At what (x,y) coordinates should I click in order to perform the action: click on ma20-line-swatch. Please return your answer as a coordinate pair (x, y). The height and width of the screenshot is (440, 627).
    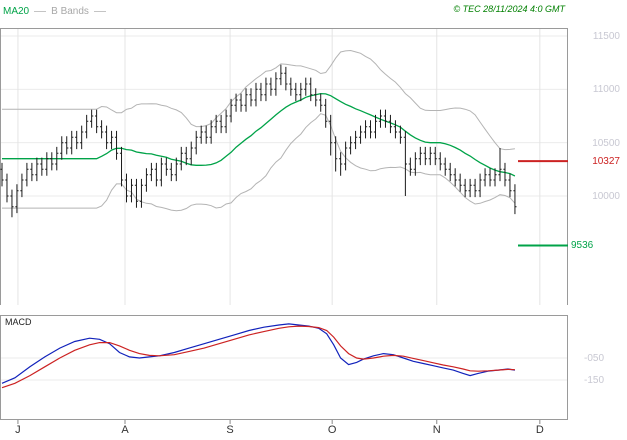
    Looking at the image, I should click on (40, 11).